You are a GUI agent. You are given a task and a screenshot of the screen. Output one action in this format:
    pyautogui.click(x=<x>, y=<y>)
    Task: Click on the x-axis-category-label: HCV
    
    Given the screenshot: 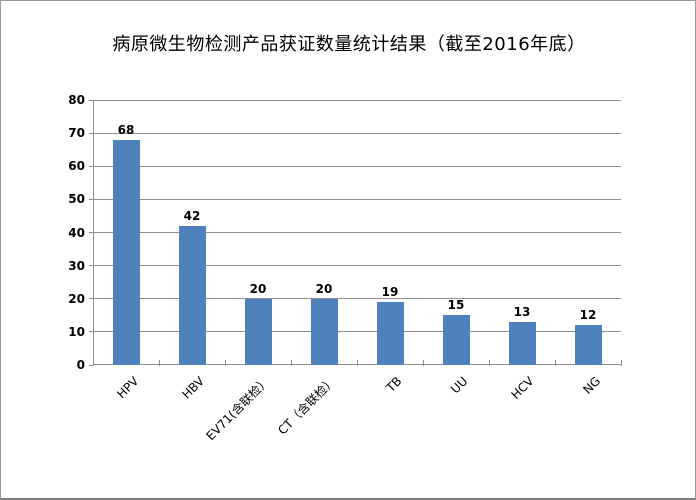 What is the action you would take?
    pyautogui.click(x=522, y=388)
    